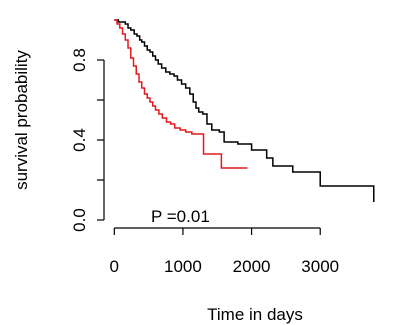 This screenshot has height=325, width=397. What do you see at coordinates (79, 60) in the screenshot?
I see `y-tick-label: 0.8` at bounding box center [79, 60].